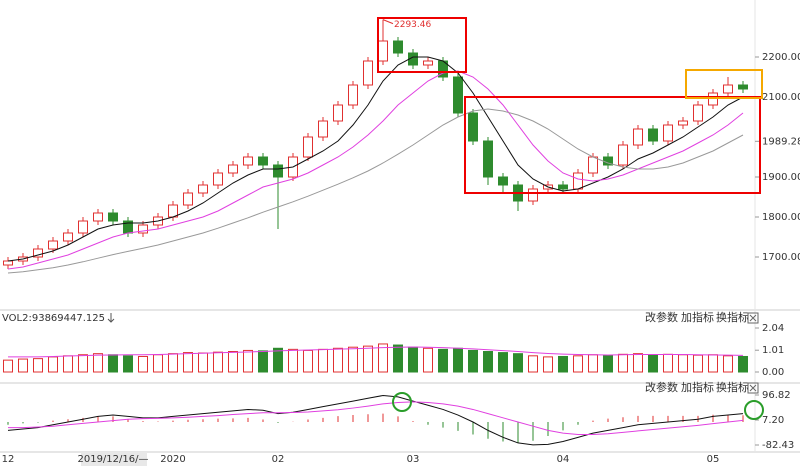  Describe the element at coordinates (412, 25) in the screenshot. I see `max-label: 2293.46` at that location.